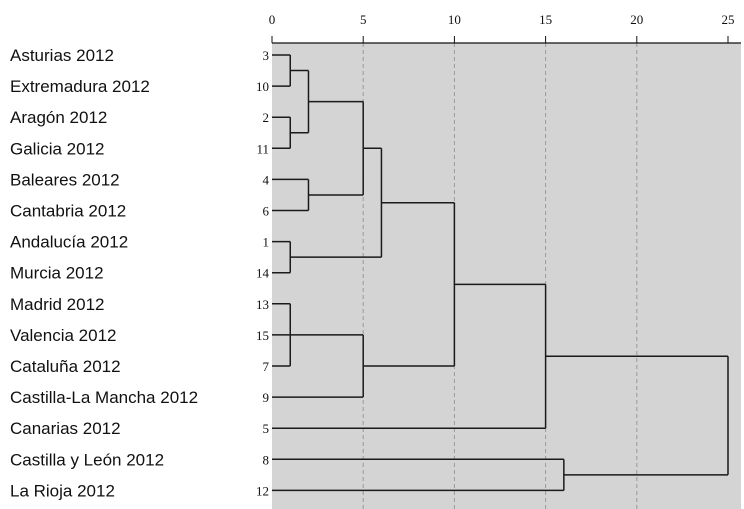 The width and height of the screenshot is (744, 509). I want to click on case-number: 4, so click(266, 179).